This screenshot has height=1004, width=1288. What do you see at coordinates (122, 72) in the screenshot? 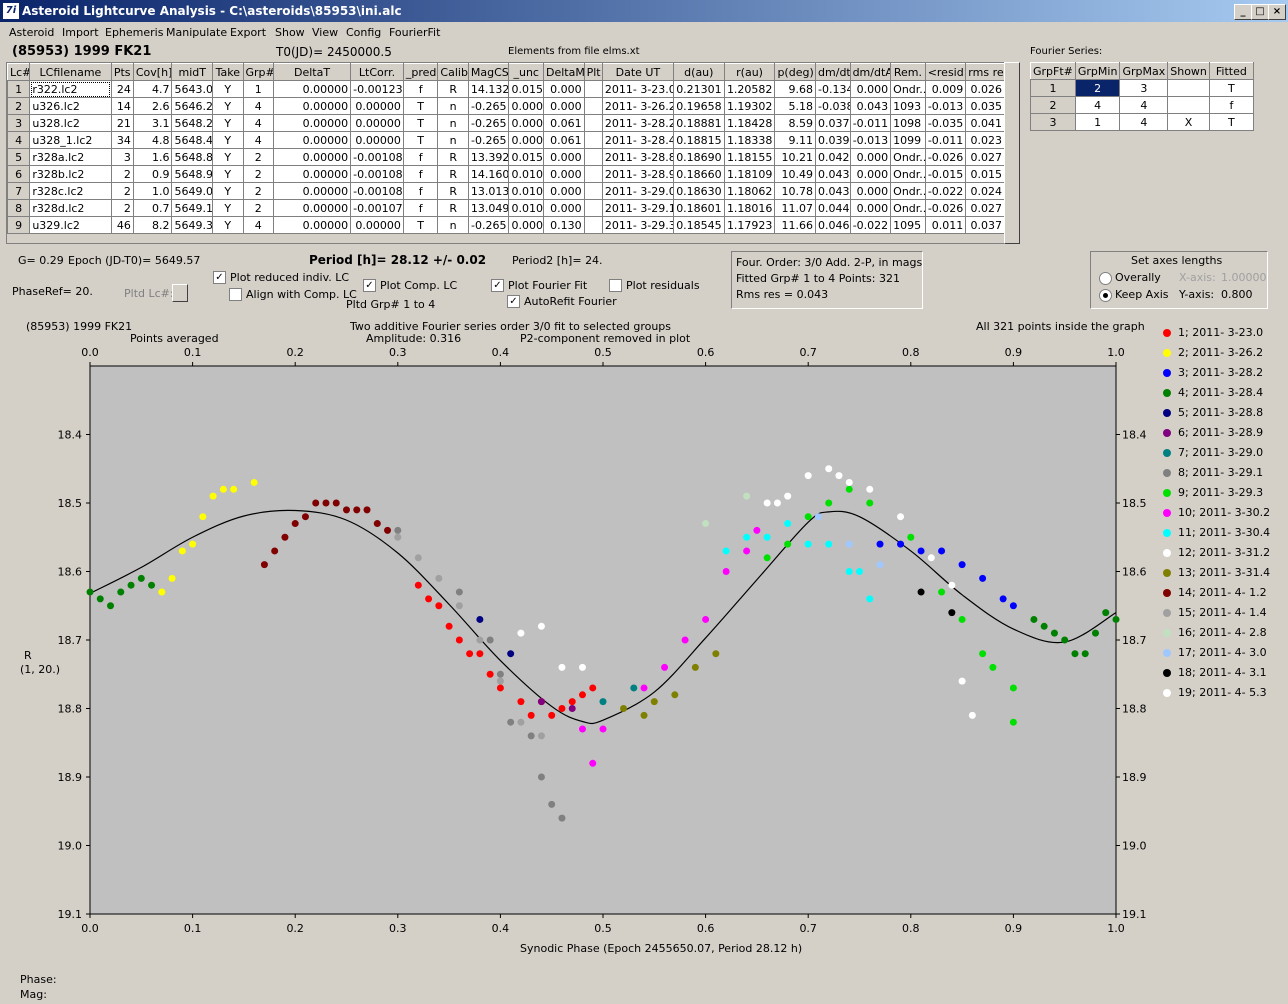
I see `lc-column-header: Pts` at bounding box center [122, 72].